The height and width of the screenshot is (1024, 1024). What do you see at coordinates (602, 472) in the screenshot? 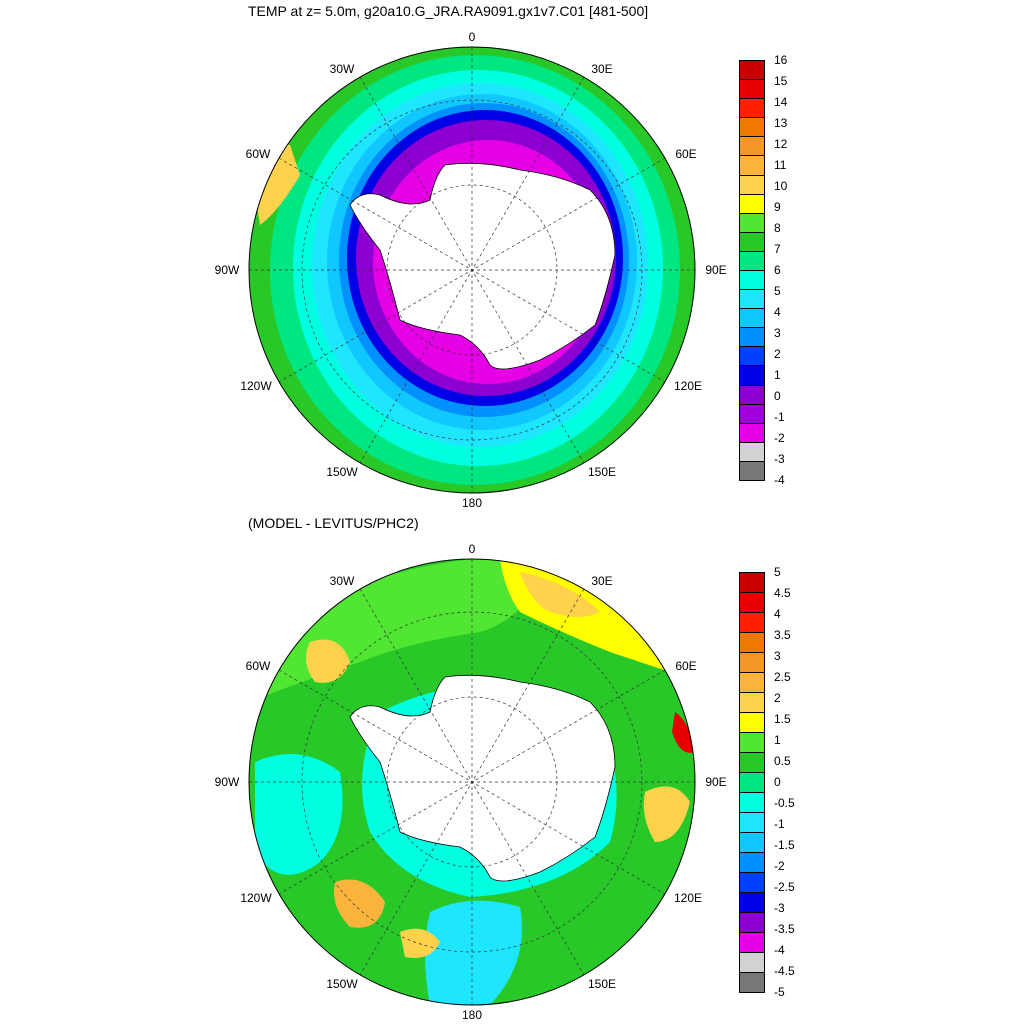
I see `top-lon-label: 150E` at bounding box center [602, 472].